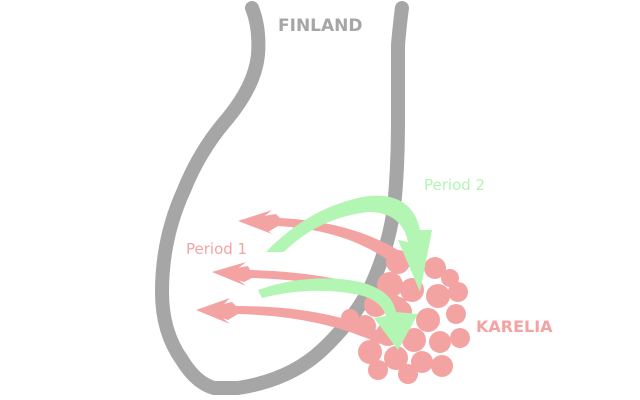 This screenshot has width=640, height=400. Describe the element at coordinates (454, 185) in the screenshot. I see `period-2-label: Period 2` at that location.